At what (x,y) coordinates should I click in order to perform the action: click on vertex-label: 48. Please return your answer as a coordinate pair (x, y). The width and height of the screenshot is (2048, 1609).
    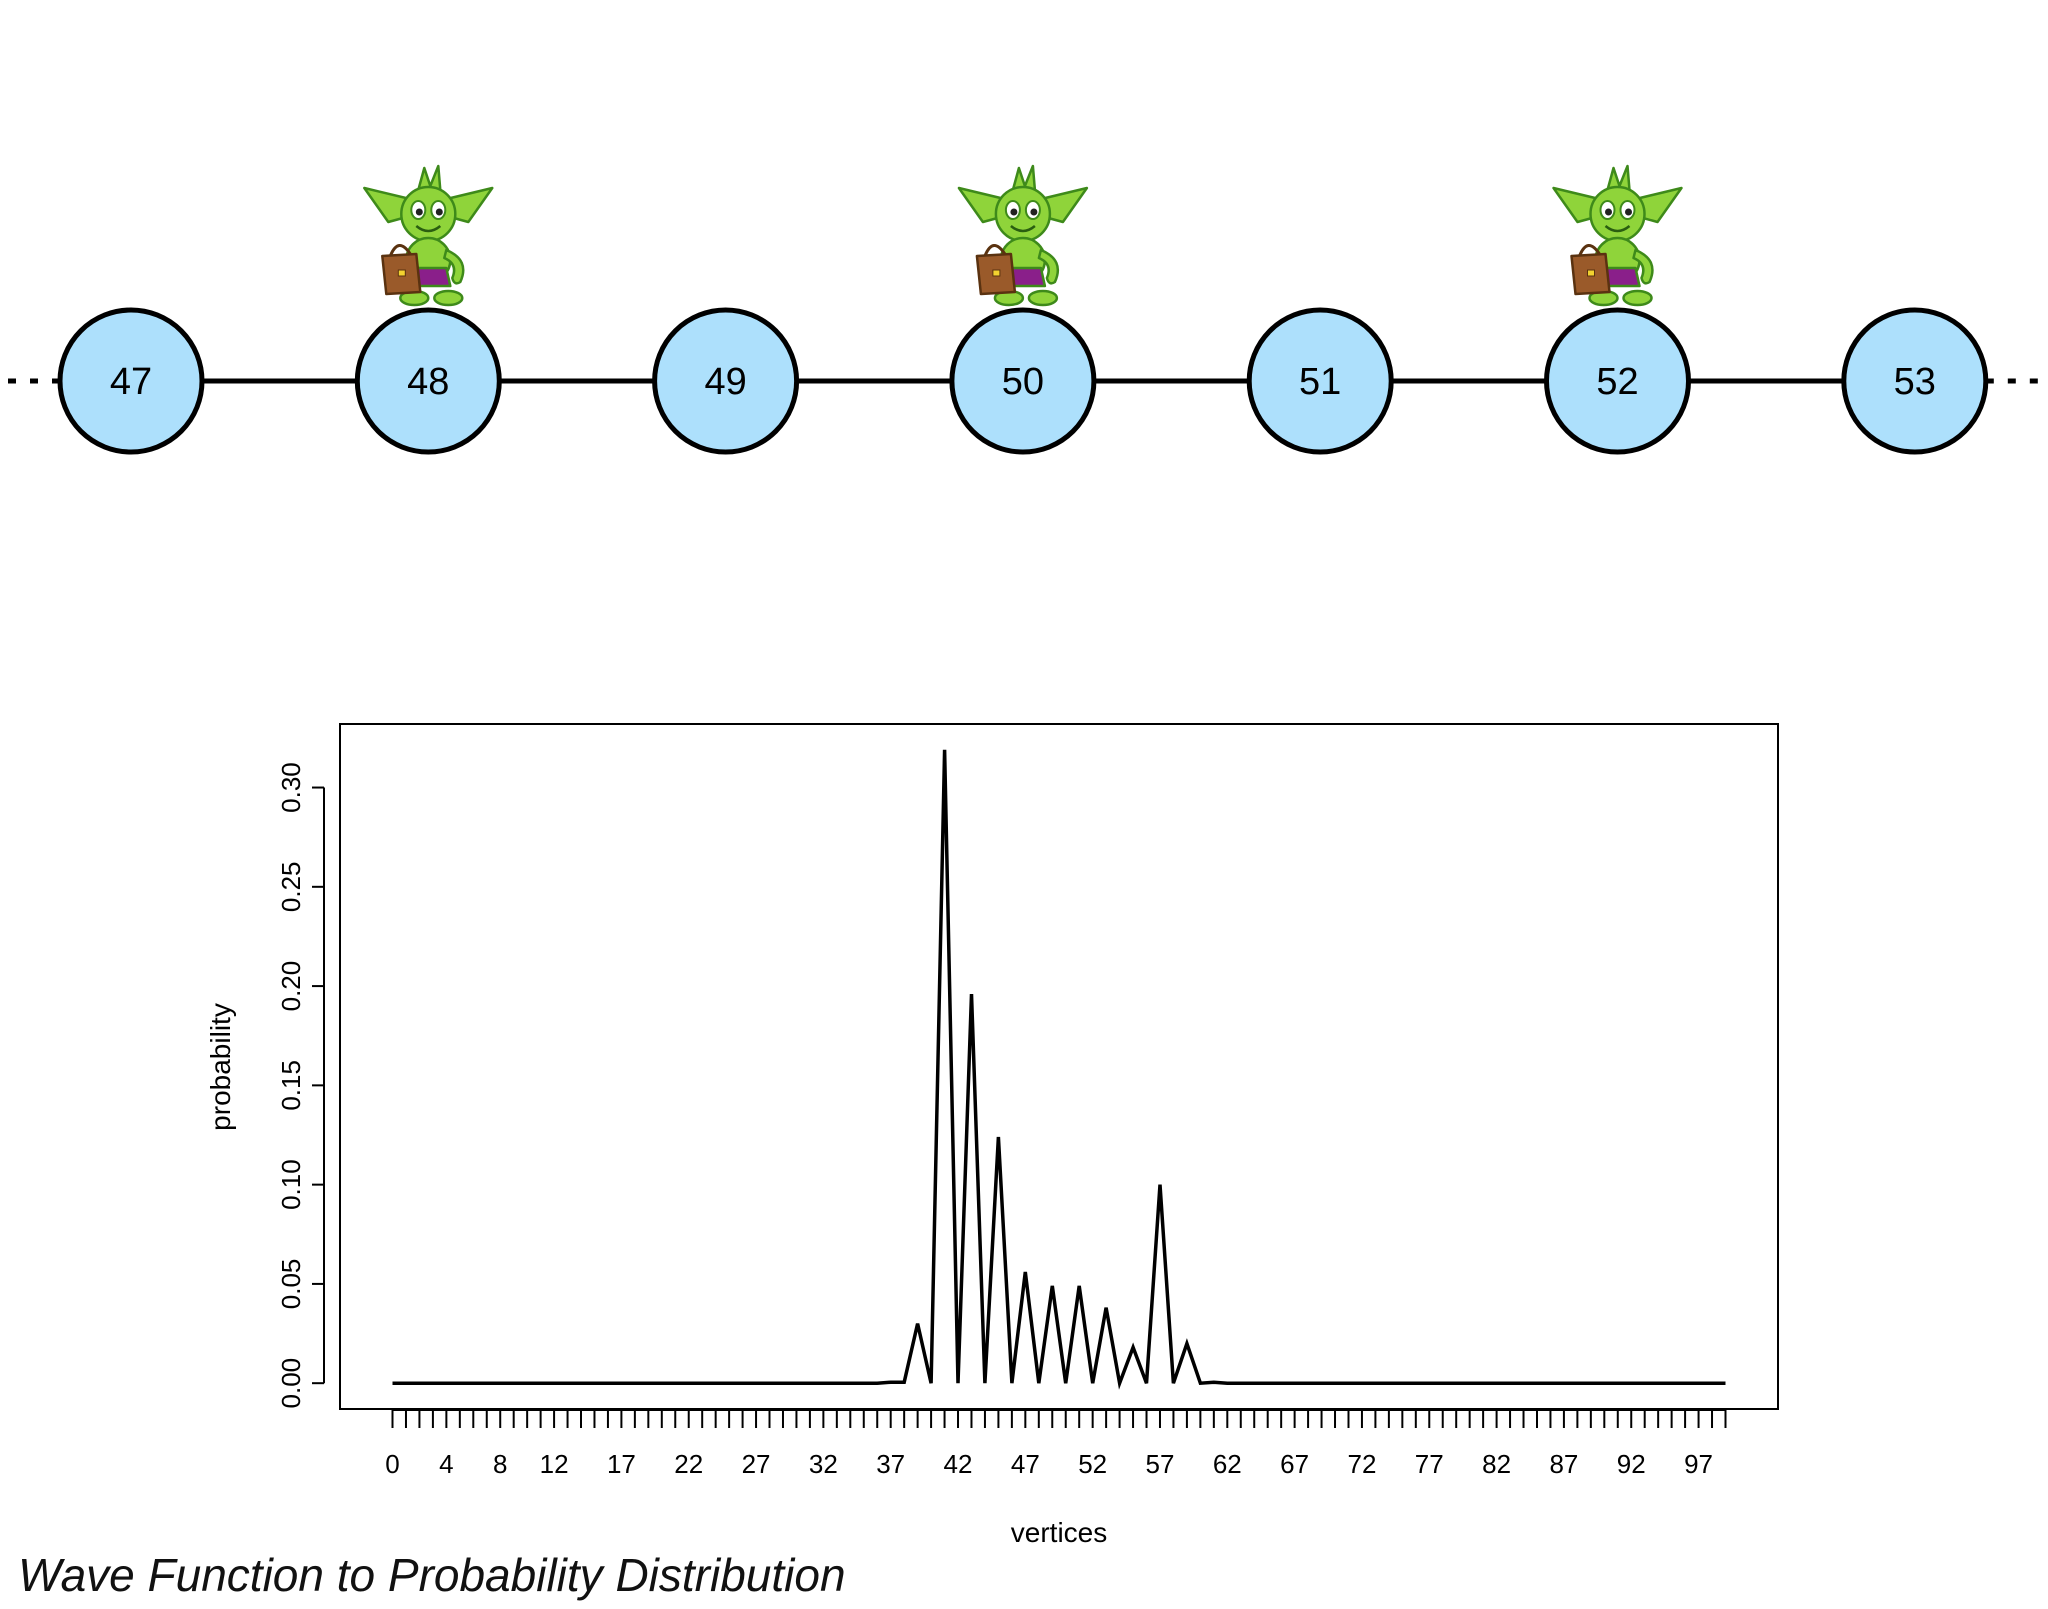
    Looking at the image, I should click on (428, 382).